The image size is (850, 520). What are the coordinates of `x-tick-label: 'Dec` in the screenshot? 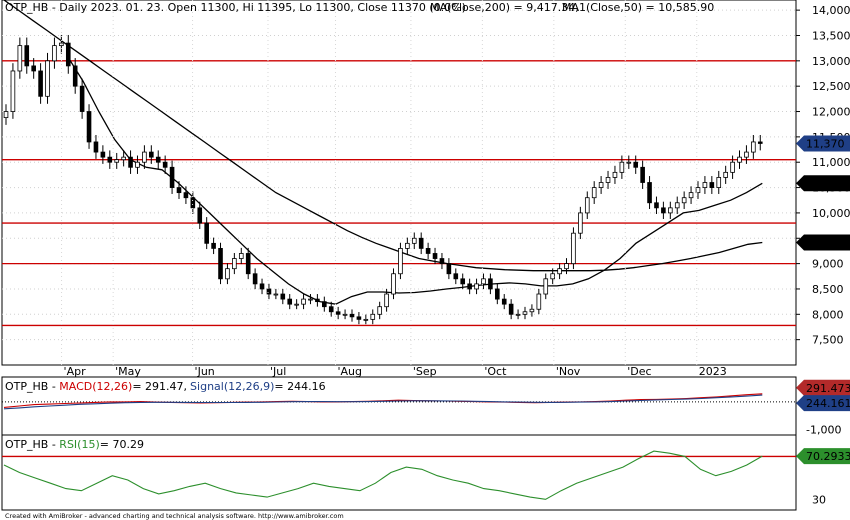 It's located at (639, 371).